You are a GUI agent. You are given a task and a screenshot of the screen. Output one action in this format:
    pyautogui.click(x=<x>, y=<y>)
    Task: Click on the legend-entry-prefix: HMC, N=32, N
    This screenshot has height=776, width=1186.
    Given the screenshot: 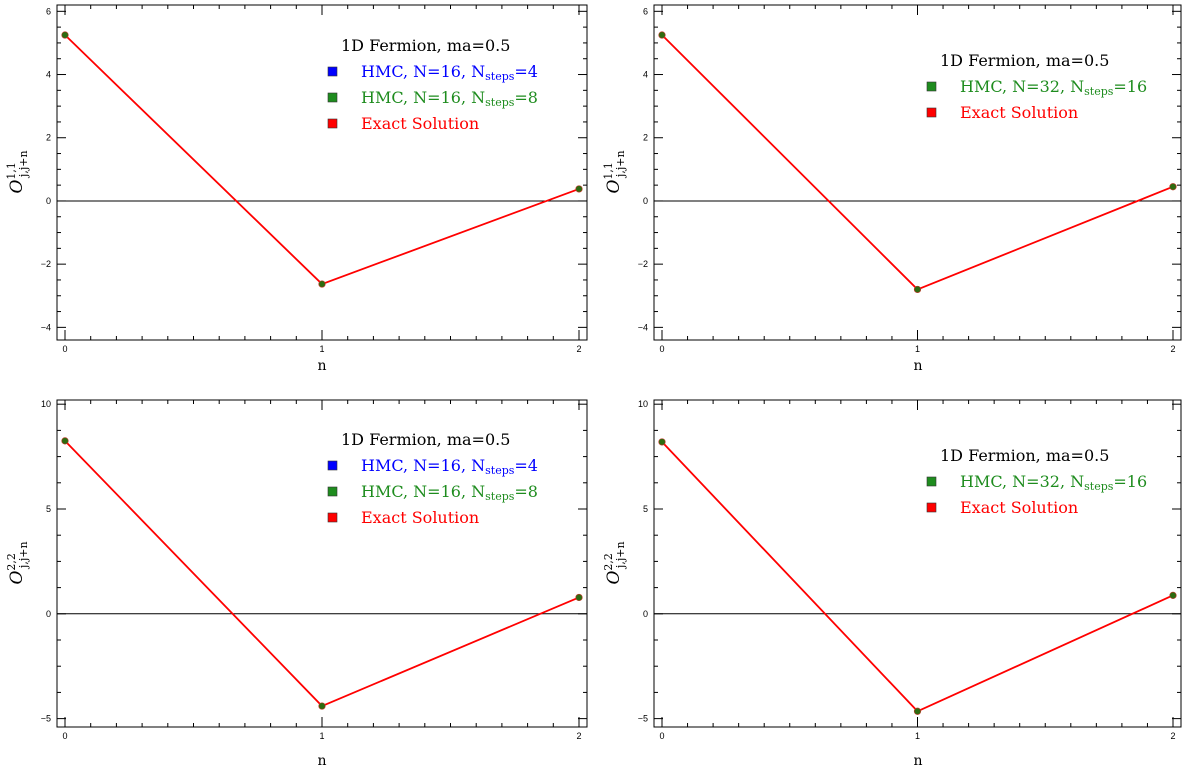 What is the action you would take?
    pyautogui.click(x=1022, y=481)
    